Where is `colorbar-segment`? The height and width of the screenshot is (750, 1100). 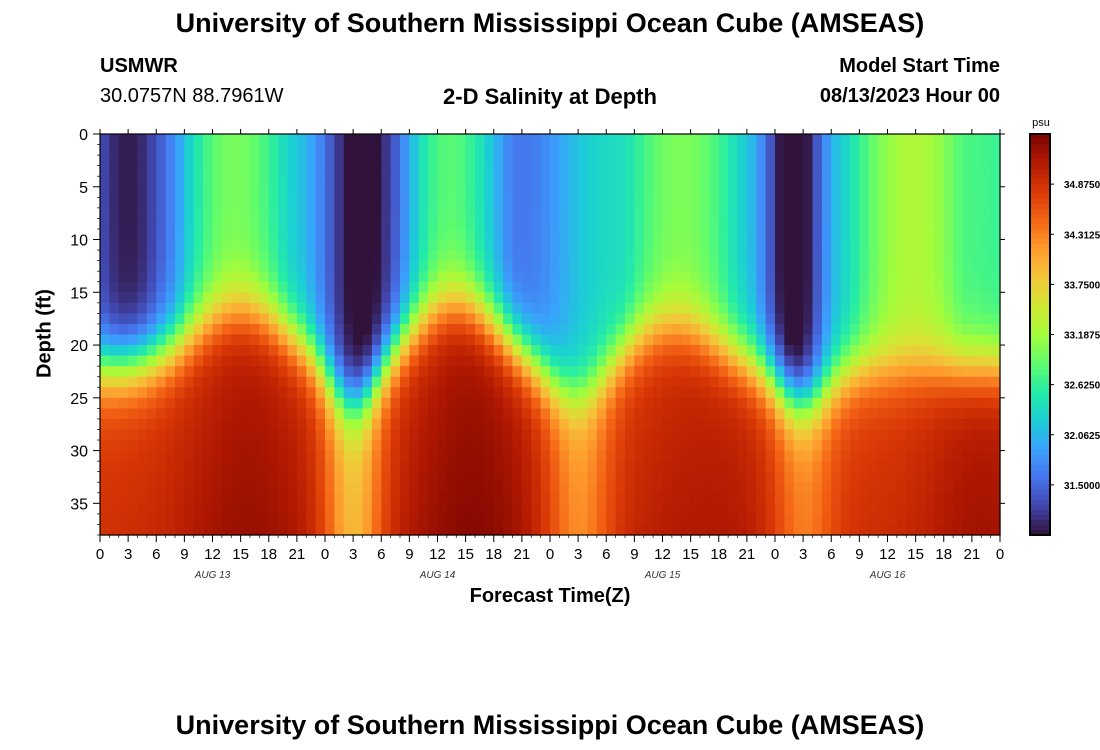 colorbar-segment is located at coordinates (1040, 202).